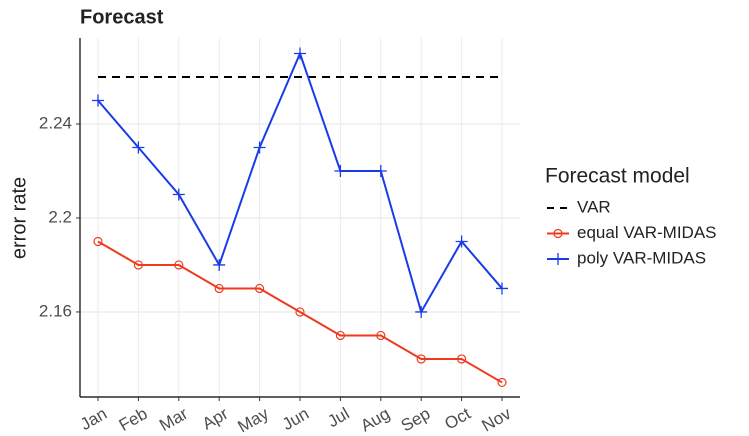 The width and height of the screenshot is (749, 436). Describe the element at coordinates (497, 420) in the screenshot. I see `x-tick-label: Nov` at that location.